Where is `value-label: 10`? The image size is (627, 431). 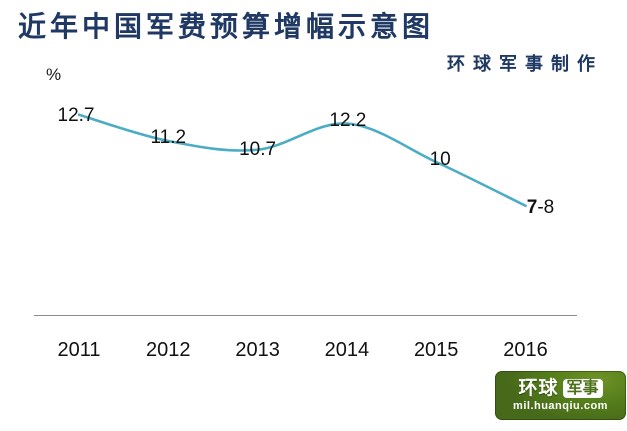
value-label: 10 is located at coordinates (440, 159).